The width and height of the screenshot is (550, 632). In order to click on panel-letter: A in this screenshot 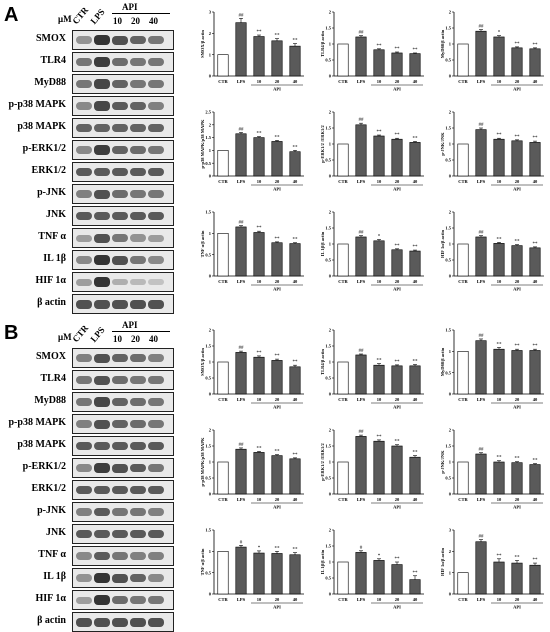, I will do `click(11, 15)`.